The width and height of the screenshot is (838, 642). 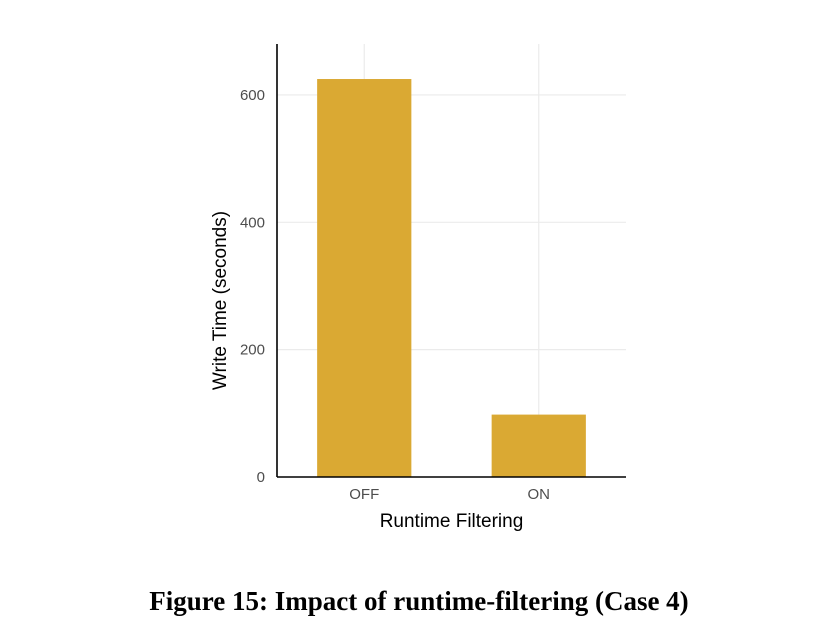 I want to click on bar-on, so click(x=538, y=445).